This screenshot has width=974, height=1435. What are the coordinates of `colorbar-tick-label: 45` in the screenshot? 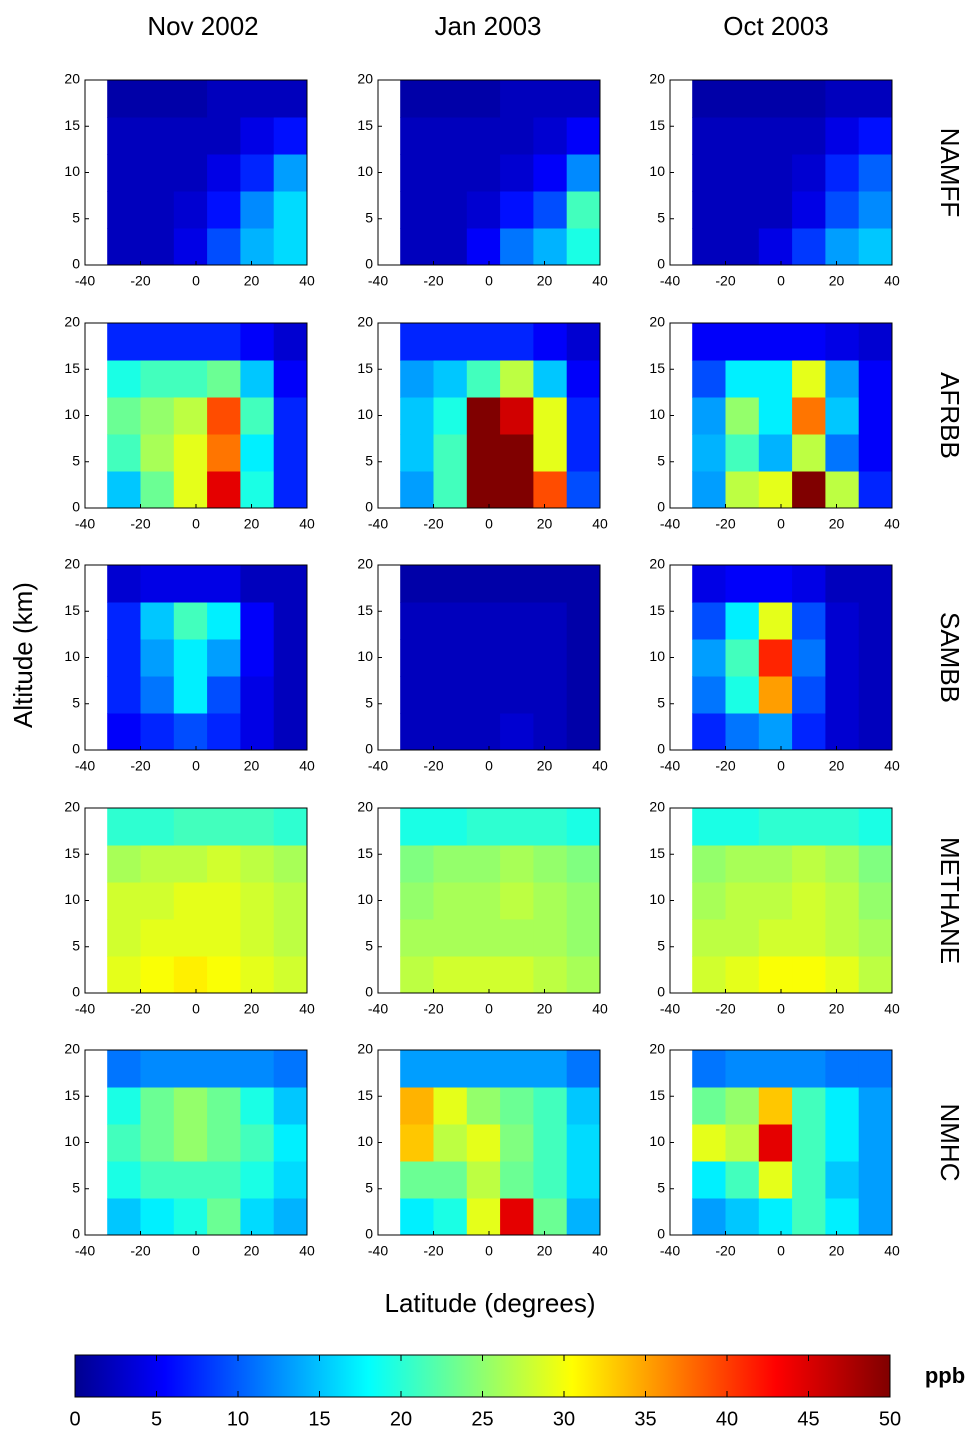 It's located at (808, 1419).